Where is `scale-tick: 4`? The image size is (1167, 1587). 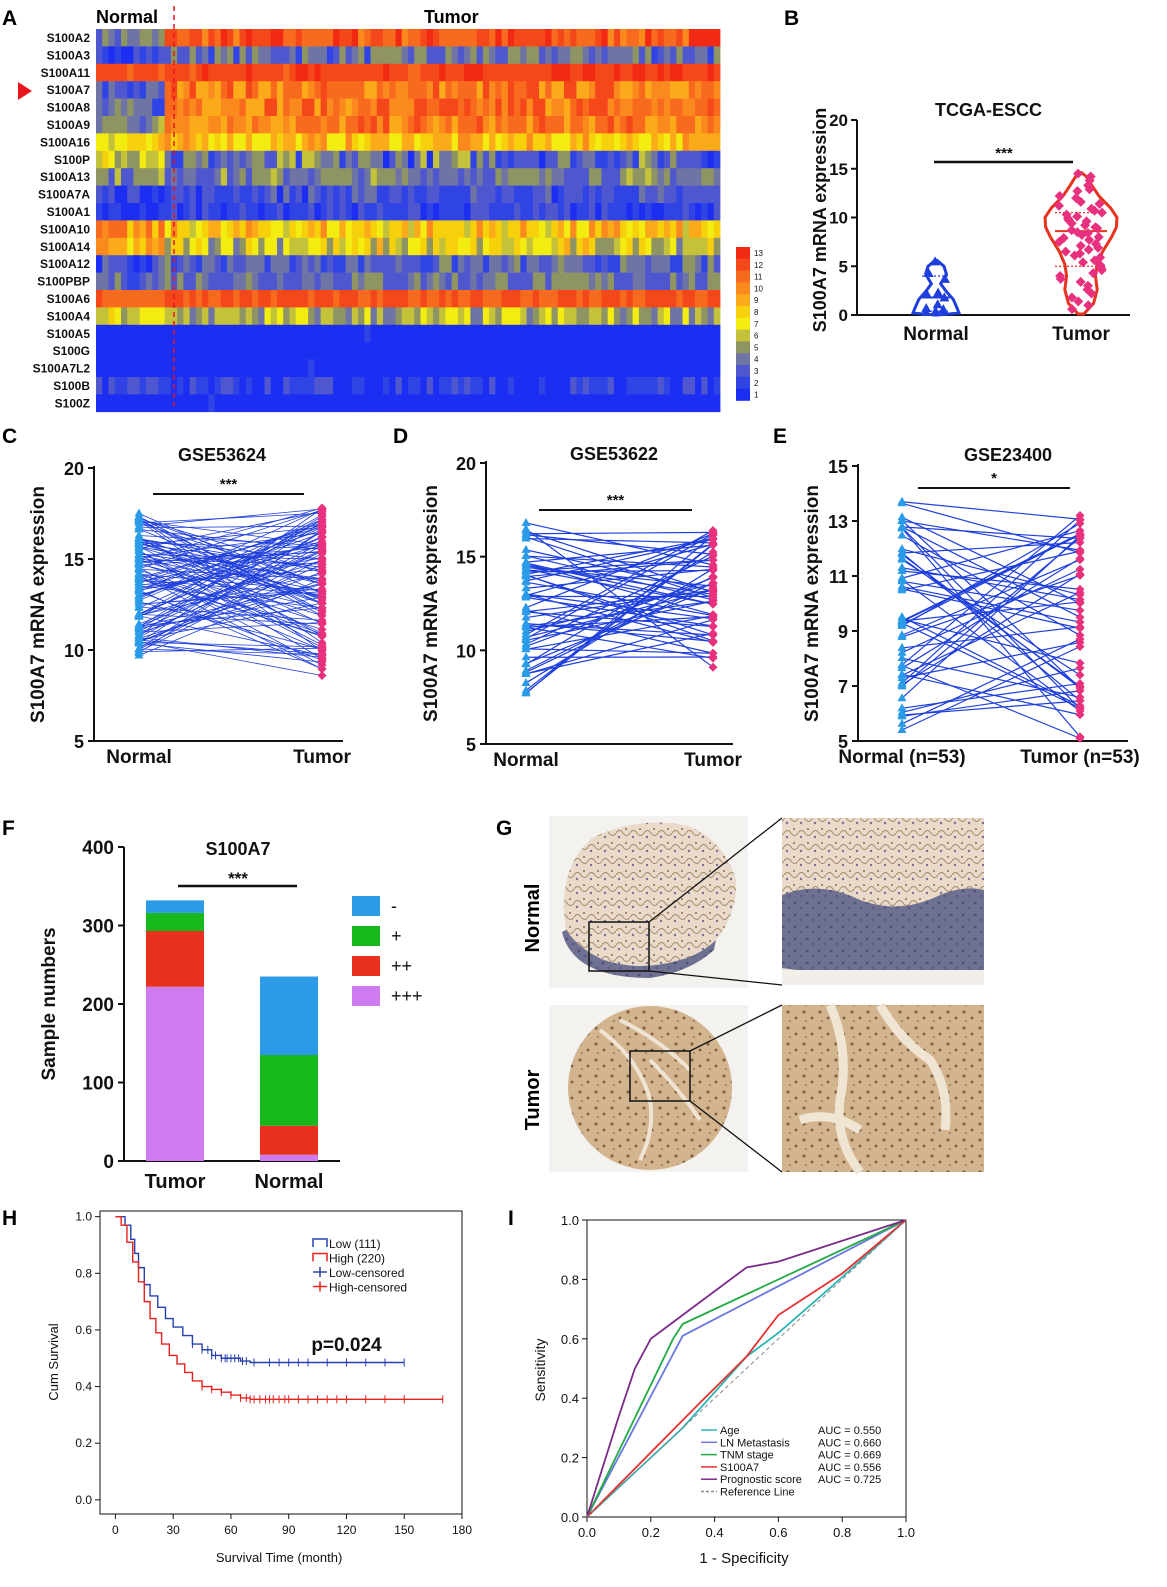
scale-tick: 4 is located at coordinates (756, 359).